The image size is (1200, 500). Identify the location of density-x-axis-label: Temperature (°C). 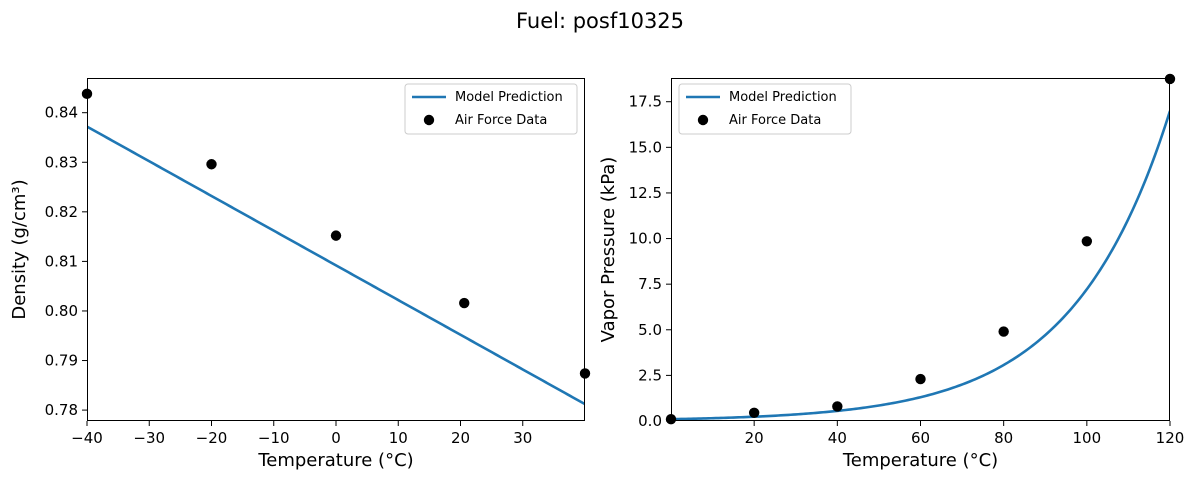
(335, 460).